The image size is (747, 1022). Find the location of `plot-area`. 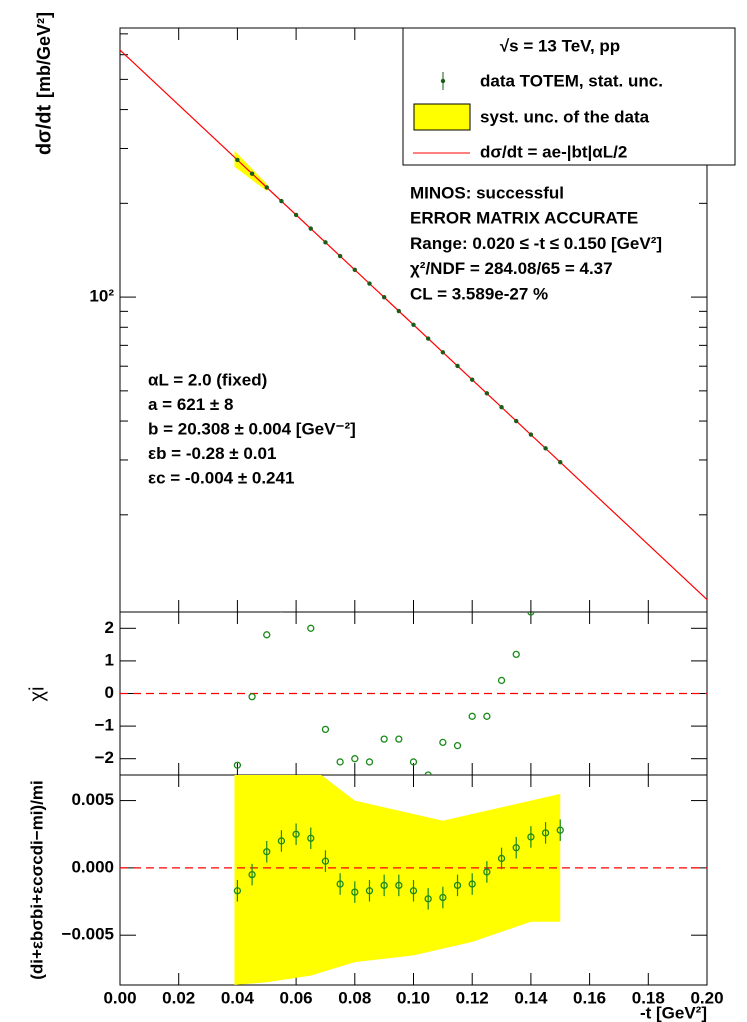

plot-area is located at coordinates (413, 693).